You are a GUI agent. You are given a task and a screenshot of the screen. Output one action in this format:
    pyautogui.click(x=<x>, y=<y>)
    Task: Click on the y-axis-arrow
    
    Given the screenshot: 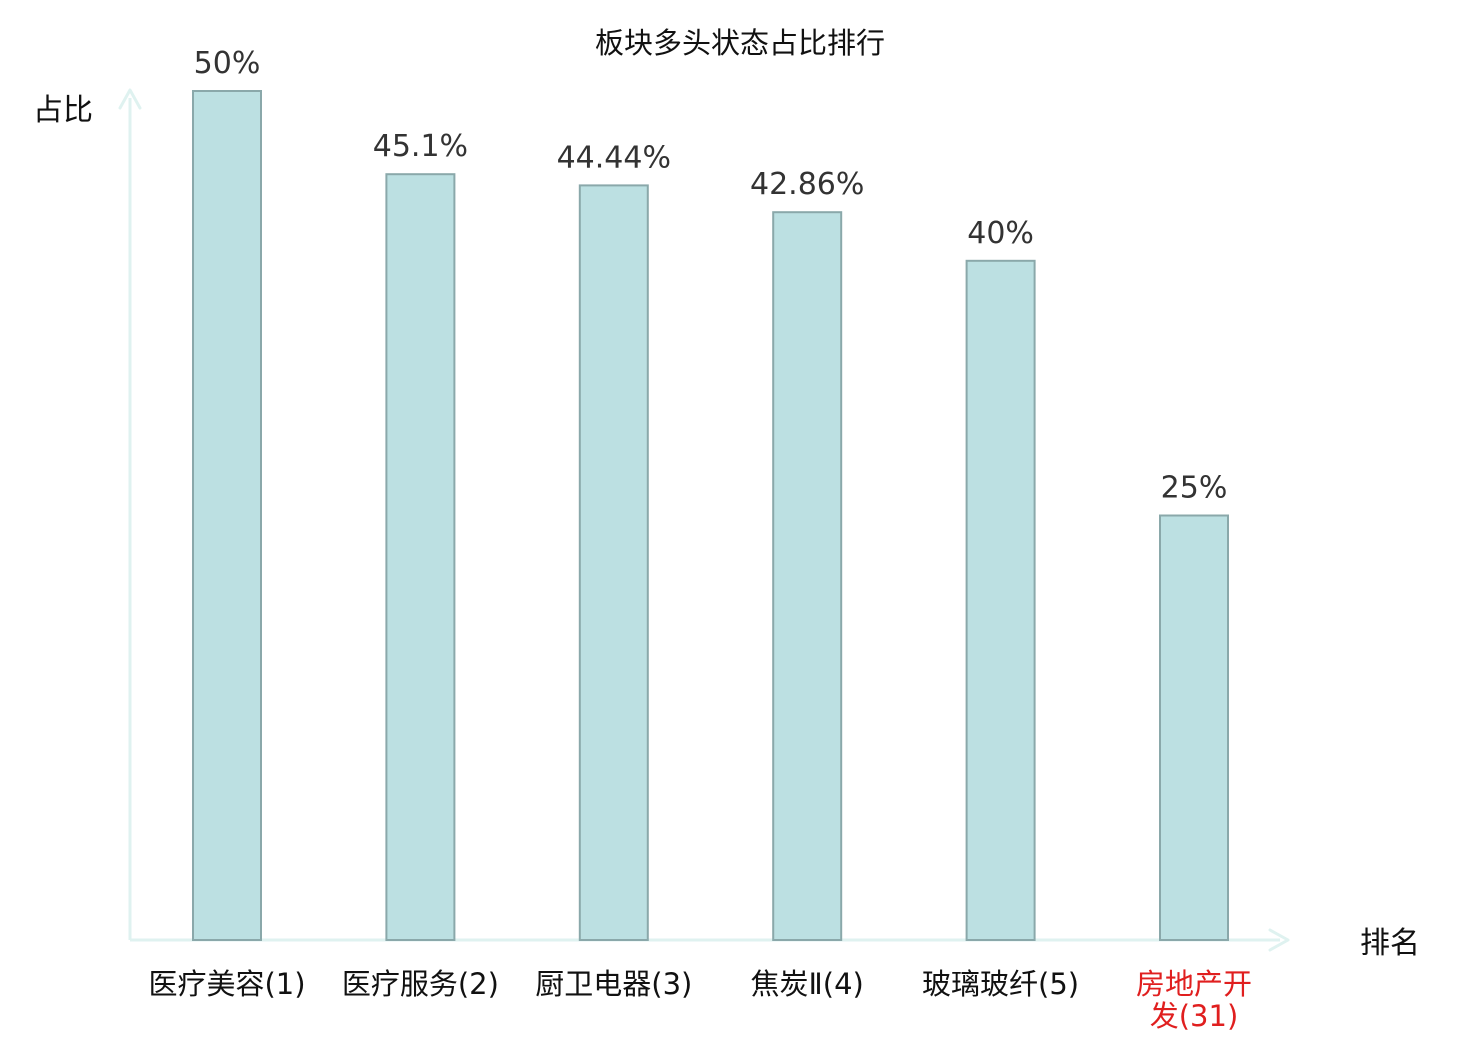 What is the action you would take?
    pyautogui.click(x=130, y=99)
    